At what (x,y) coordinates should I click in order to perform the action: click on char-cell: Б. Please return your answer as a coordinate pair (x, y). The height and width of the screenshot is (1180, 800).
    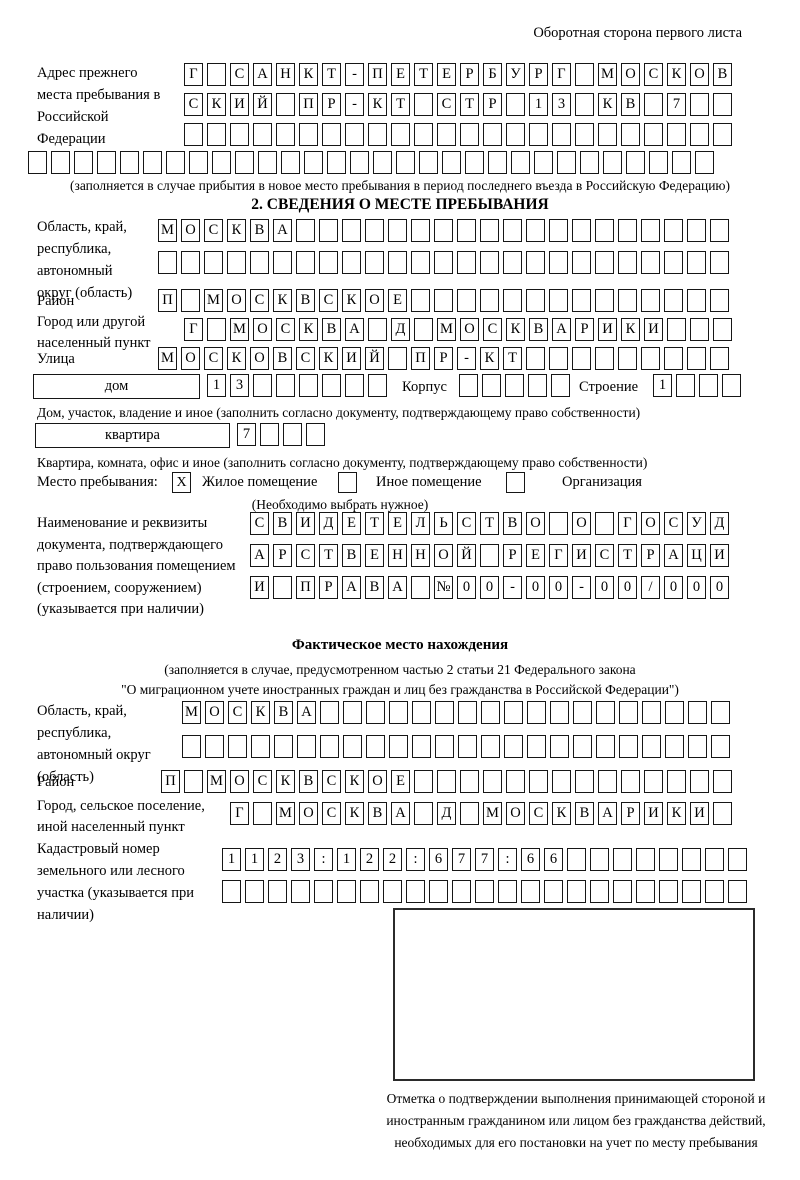
    Looking at the image, I should click on (492, 74).